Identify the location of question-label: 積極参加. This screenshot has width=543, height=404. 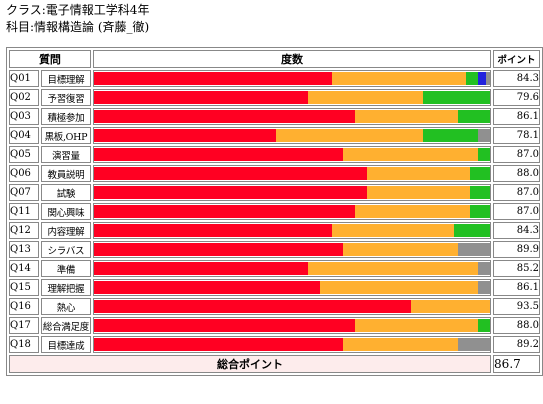
(65, 116).